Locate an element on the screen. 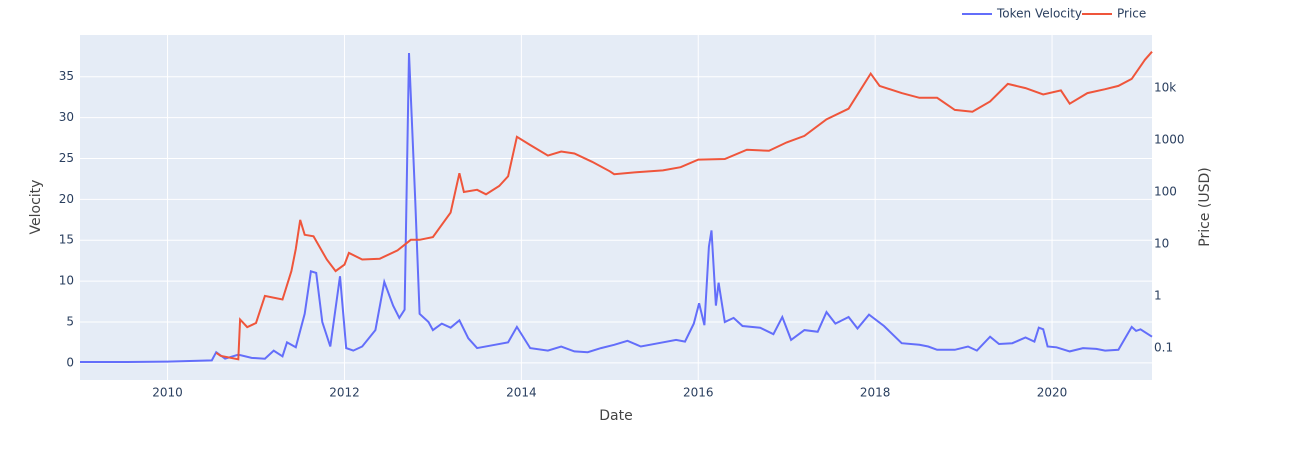  y-tick-label: 15 is located at coordinates (66, 240).